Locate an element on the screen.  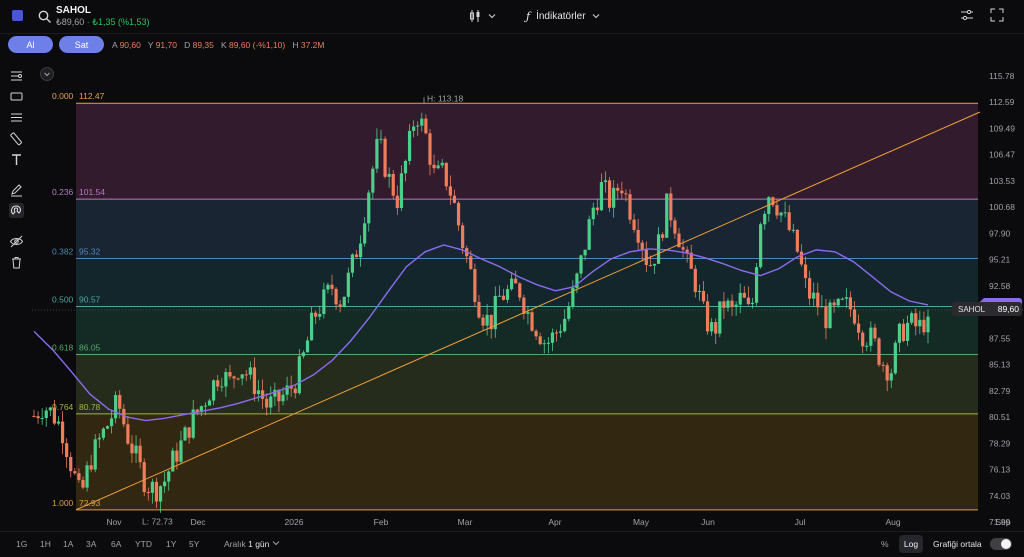
indicators-button: İndikatörler is located at coordinates (561, 16).